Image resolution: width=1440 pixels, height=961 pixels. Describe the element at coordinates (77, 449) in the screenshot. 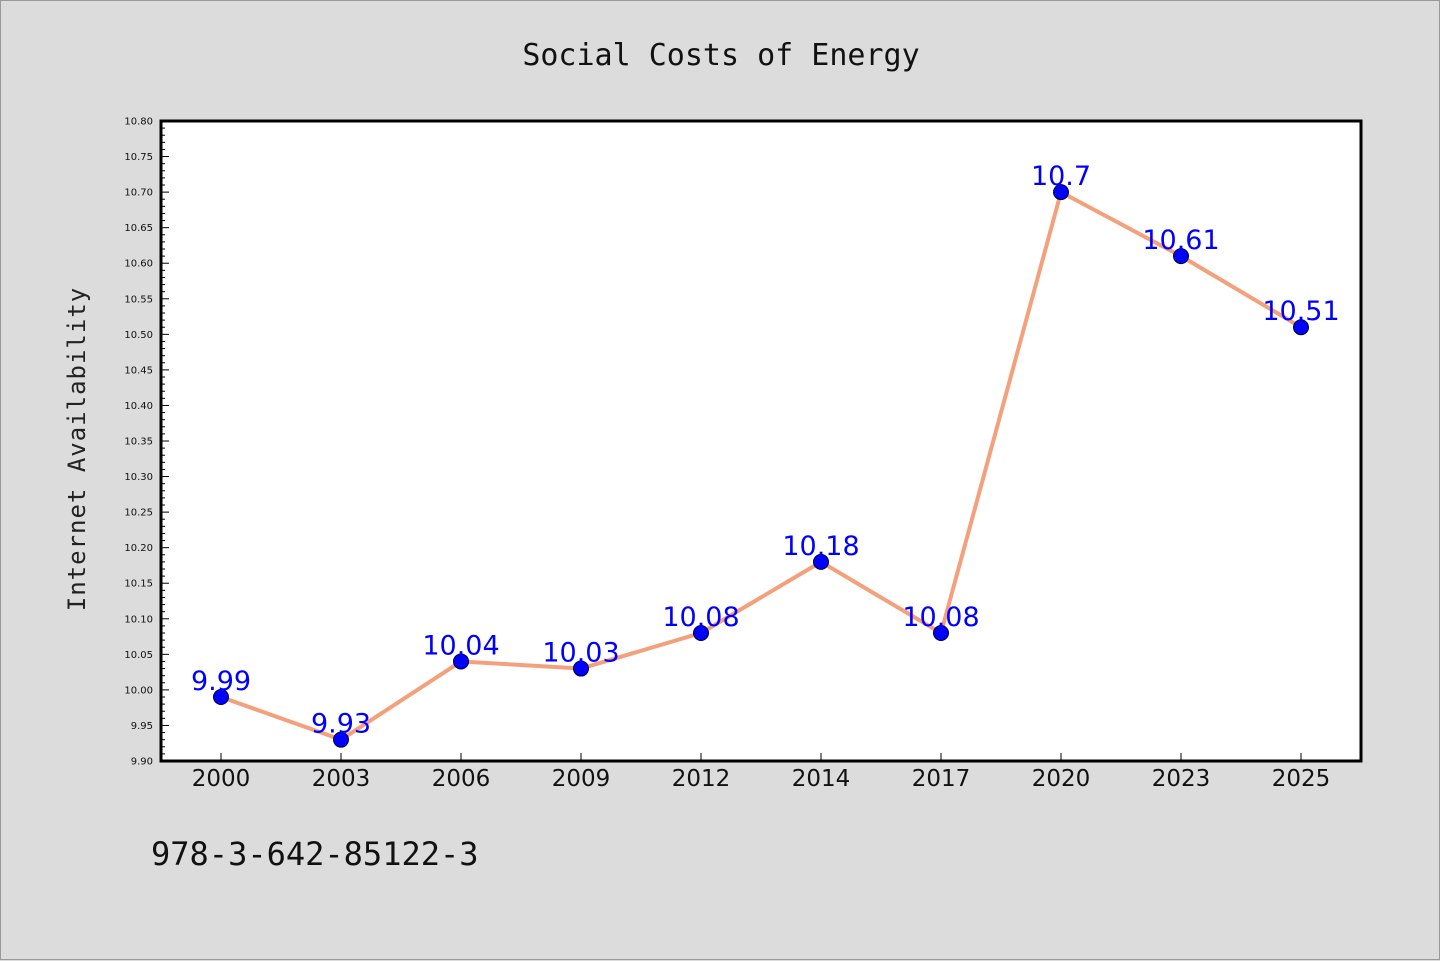

I see `y-axis-label: Internet Availability` at that location.